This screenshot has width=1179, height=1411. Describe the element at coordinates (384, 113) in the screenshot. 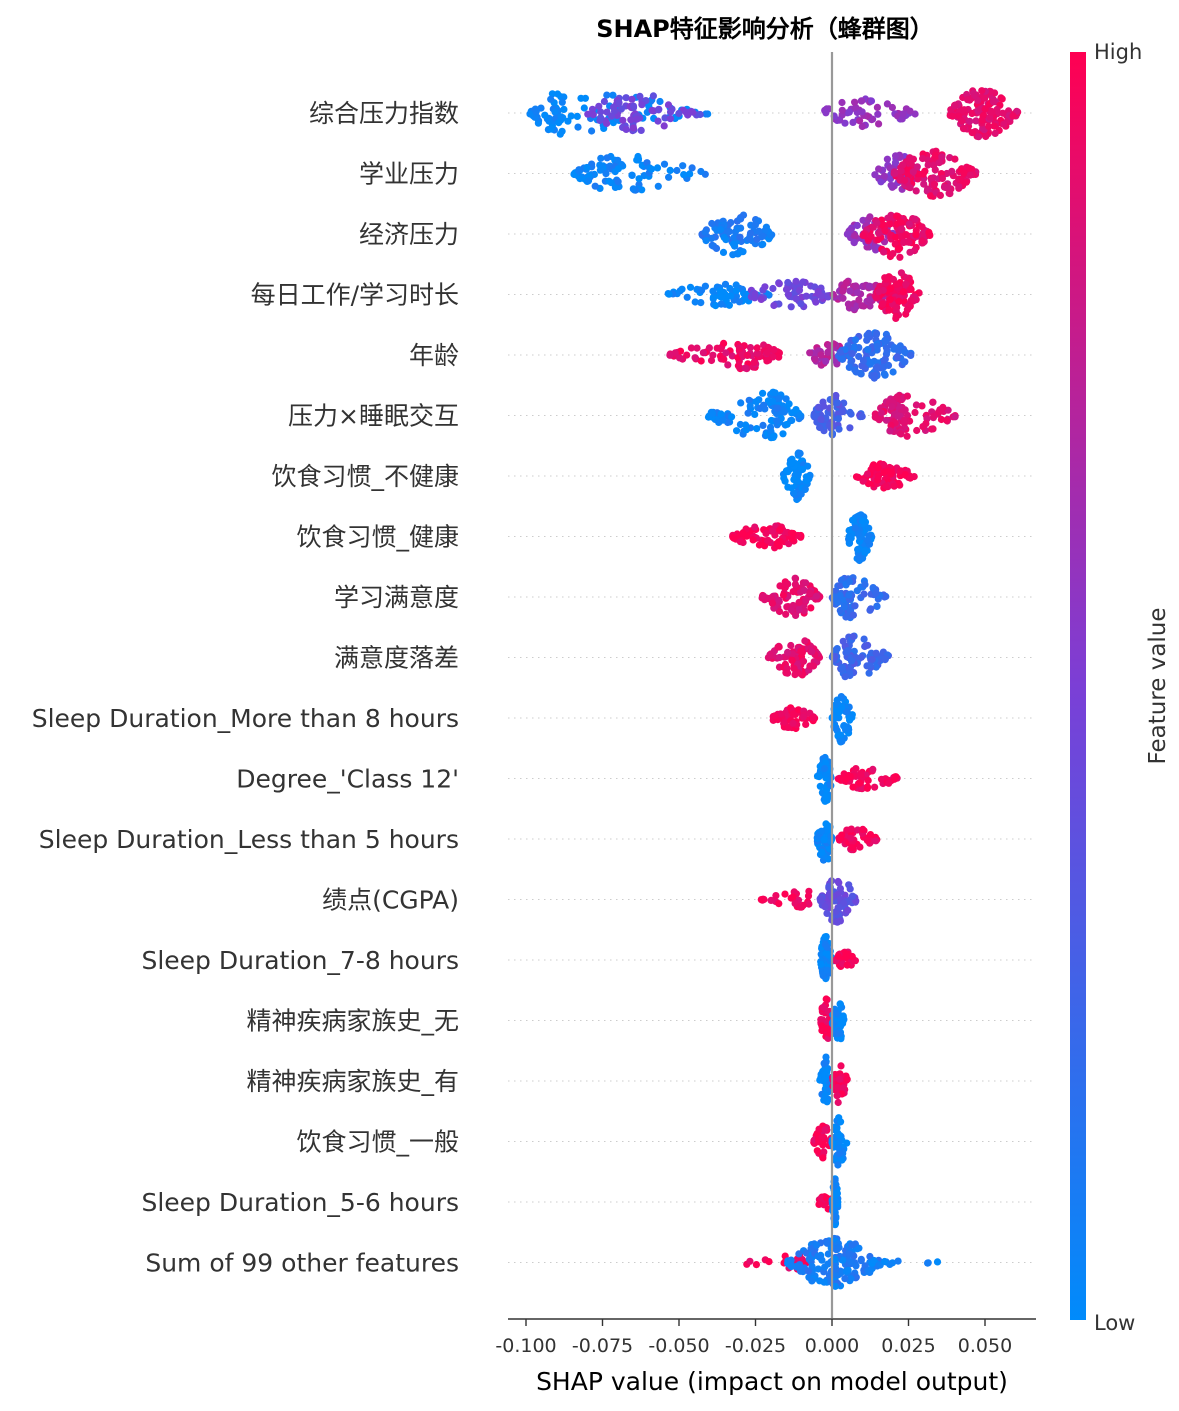

I see `feature-label: 综合压力指数` at that location.